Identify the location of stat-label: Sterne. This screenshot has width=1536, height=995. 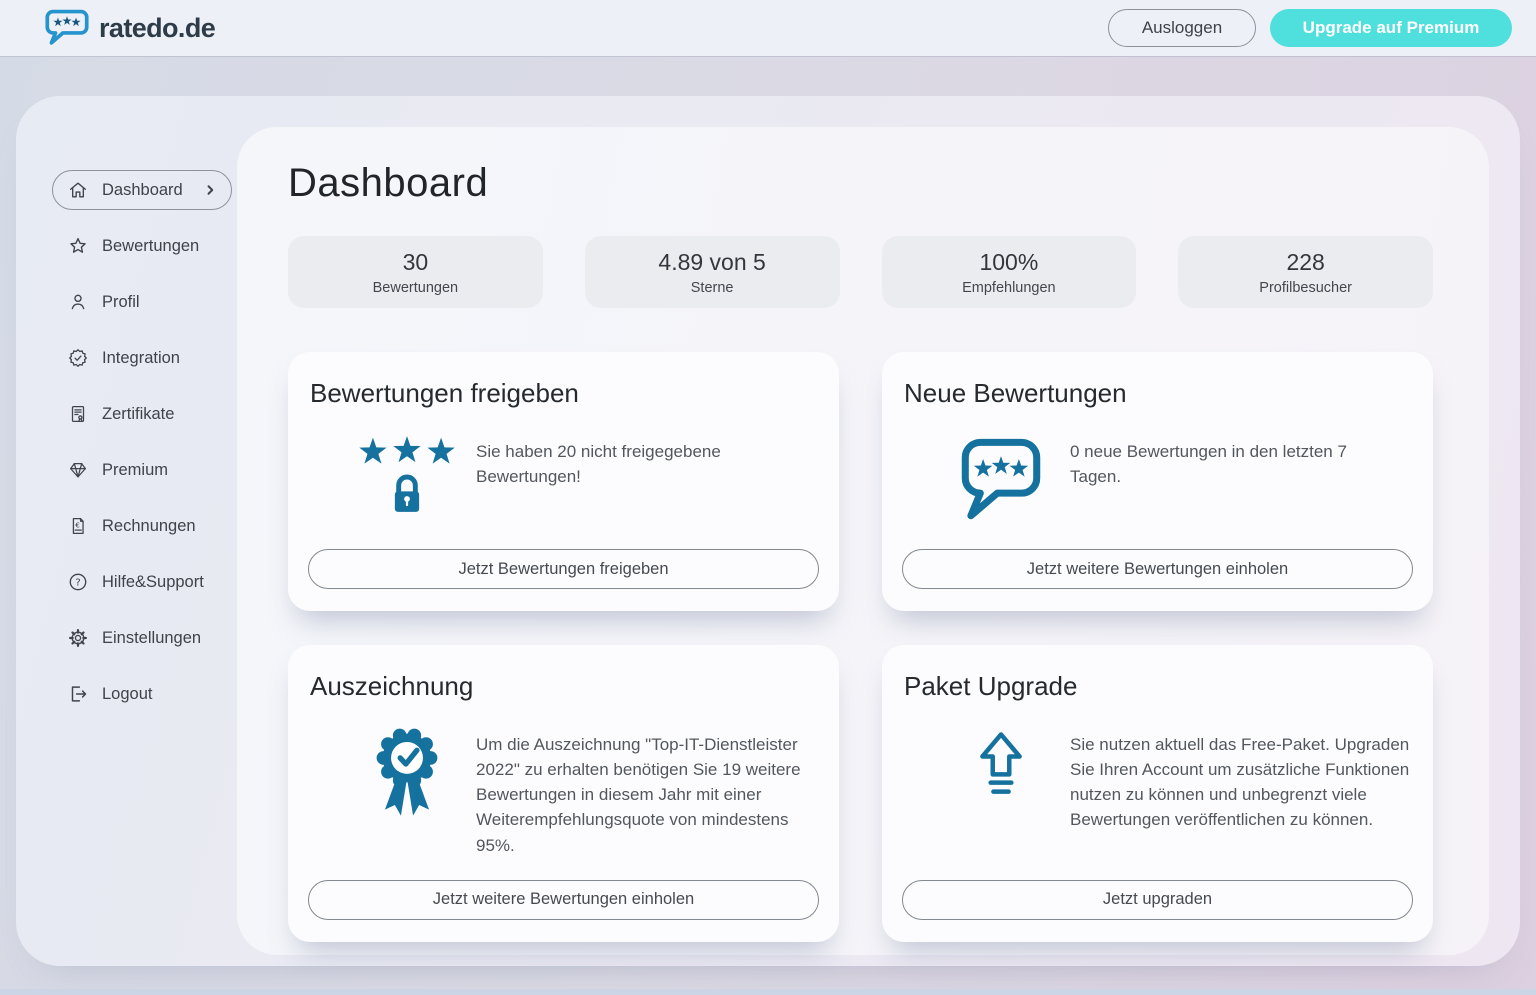
(712, 287).